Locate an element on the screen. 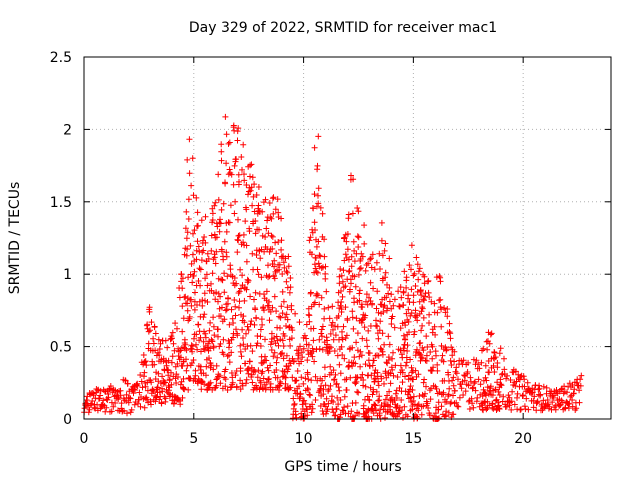 The height and width of the screenshot is (480, 640). y-tick-label: 2.5 is located at coordinates (61, 58).